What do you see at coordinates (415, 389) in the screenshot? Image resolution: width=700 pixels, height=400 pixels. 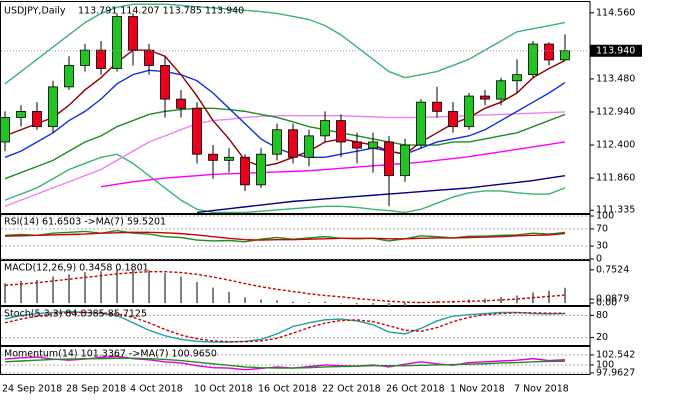 I see `x-tick-label: 26 Oct 2018` at bounding box center [415, 389].